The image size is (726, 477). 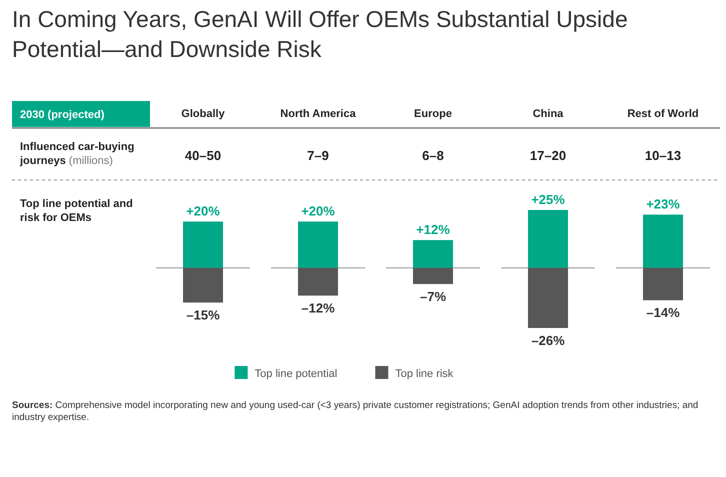 I want to click on data-label: +12%, so click(x=433, y=230).